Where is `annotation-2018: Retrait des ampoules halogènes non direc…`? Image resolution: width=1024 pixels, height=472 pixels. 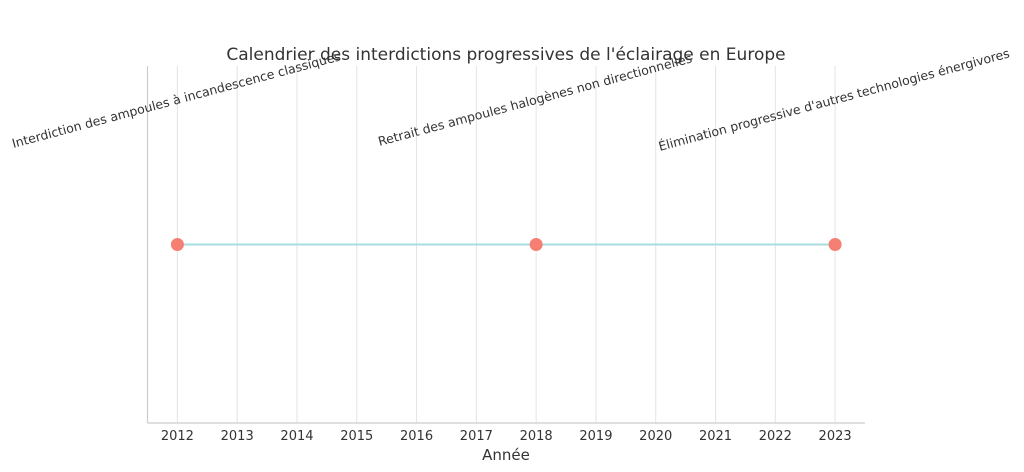 annotation-2018: Retrait des ampoules halogènes non direc… is located at coordinates (534, 99).